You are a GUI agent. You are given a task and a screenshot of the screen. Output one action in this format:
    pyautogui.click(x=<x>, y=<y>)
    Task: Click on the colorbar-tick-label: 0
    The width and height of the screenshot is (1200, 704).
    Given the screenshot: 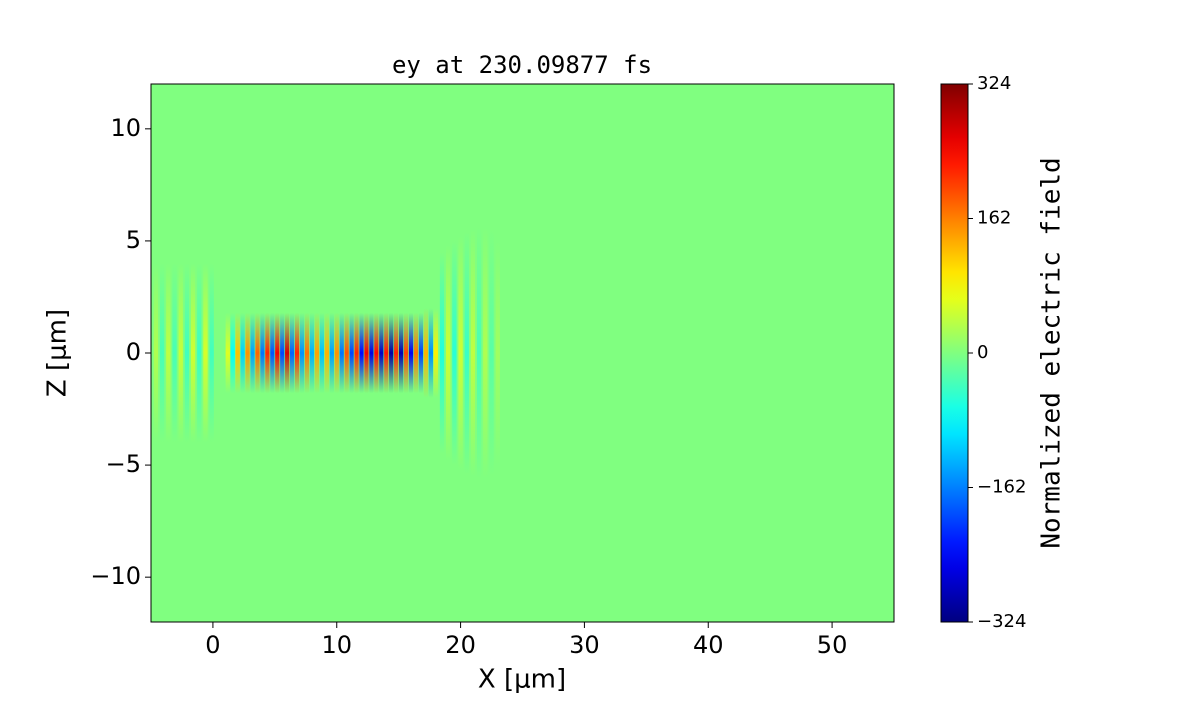 What is the action you would take?
    pyautogui.click(x=982, y=352)
    